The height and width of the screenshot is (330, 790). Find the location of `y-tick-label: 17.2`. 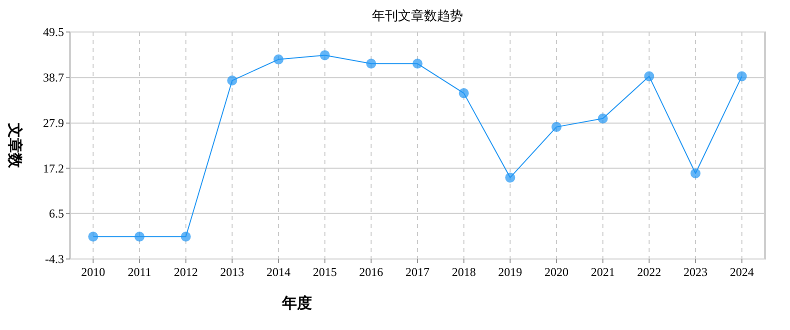

y-tick-label: 17.2 is located at coordinates (53, 168).